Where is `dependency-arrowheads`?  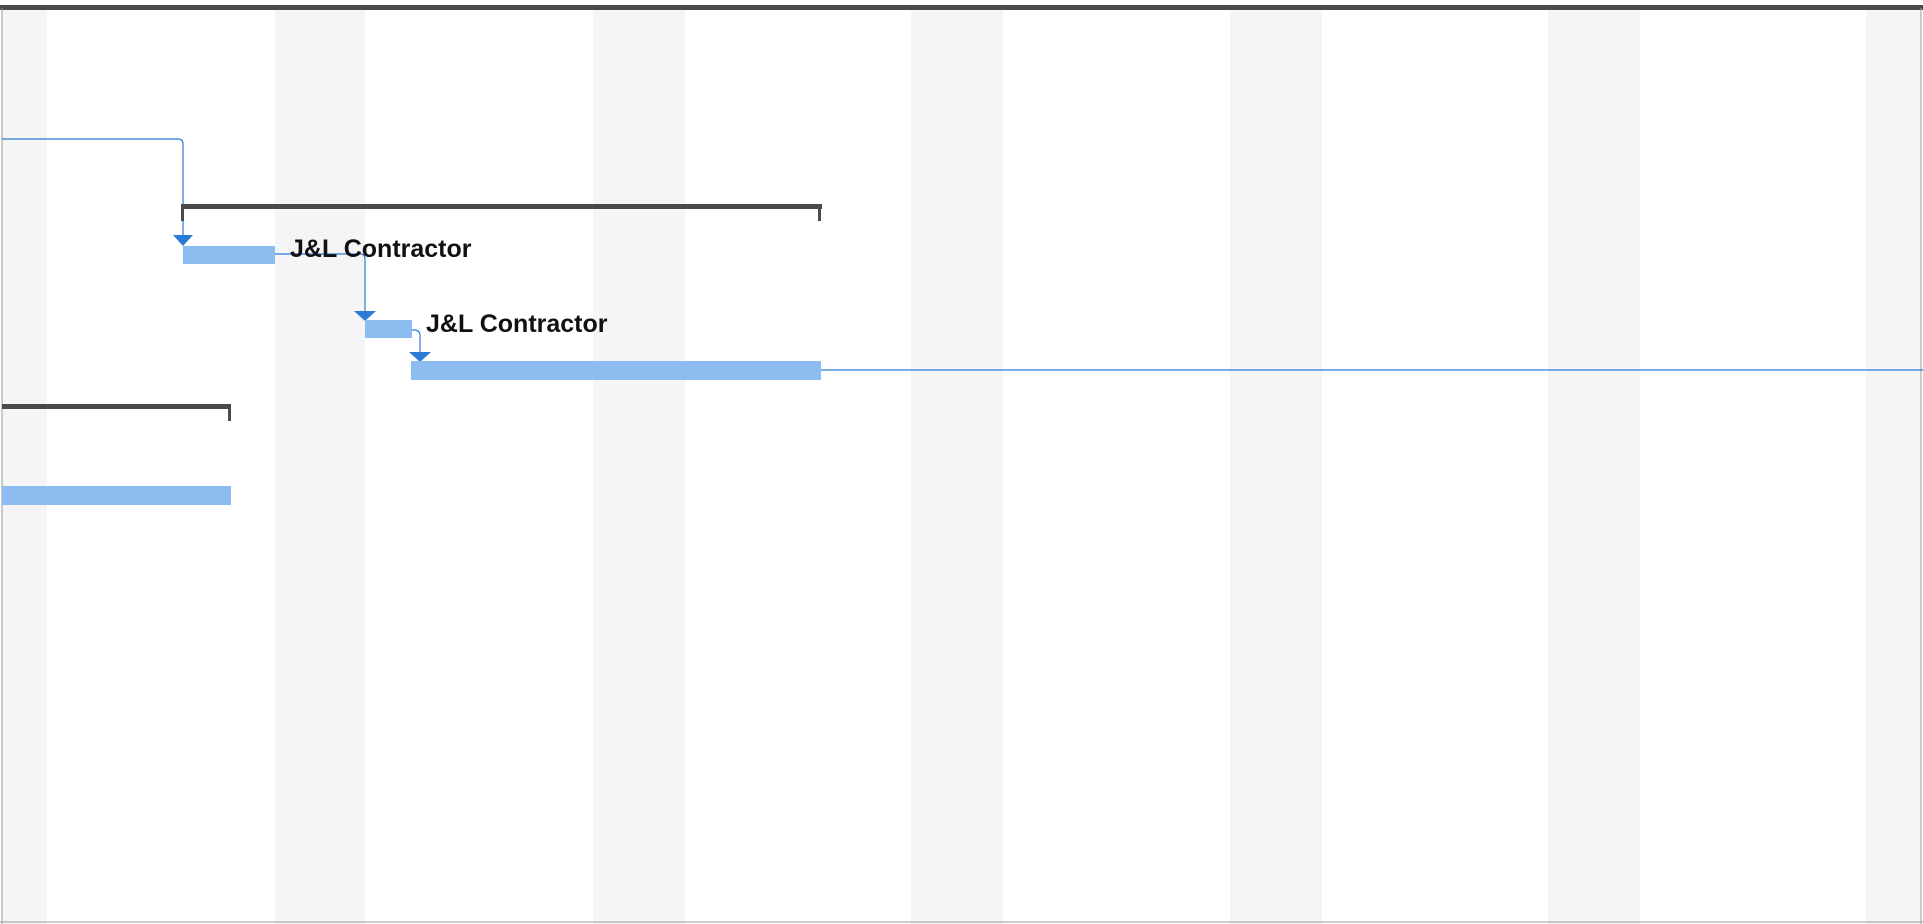 dependency-arrowheads is located at coordinates (302, 298).